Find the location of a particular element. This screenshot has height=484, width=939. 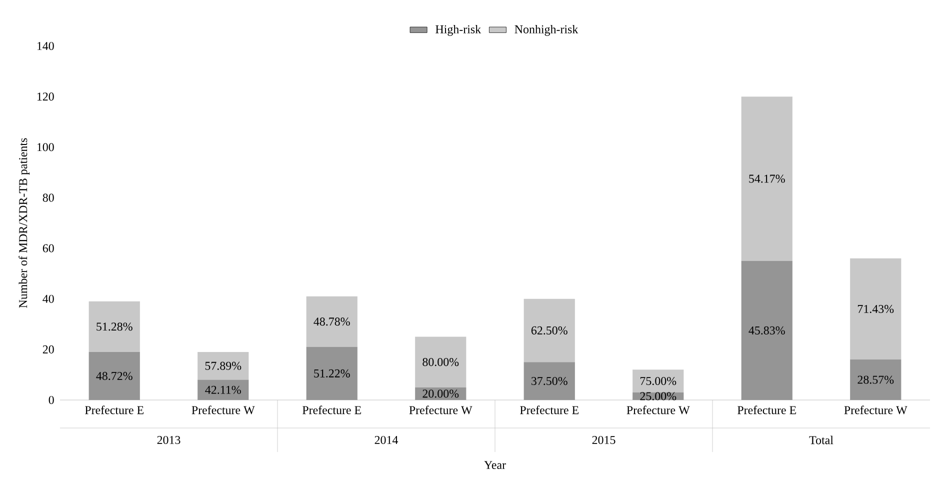

text: 2013 is located at coordinates (168, 440).